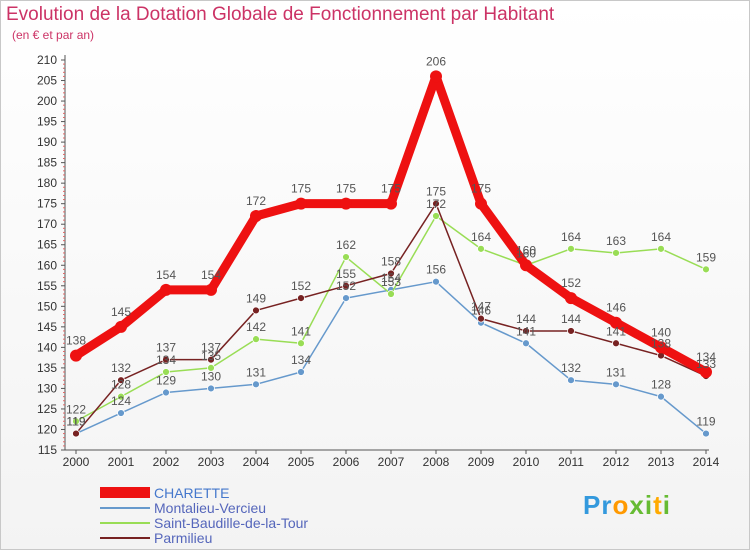 The width and height of the screenshot is (750, 550). I want to click on data-label-charette: 152, so click(571, 283).